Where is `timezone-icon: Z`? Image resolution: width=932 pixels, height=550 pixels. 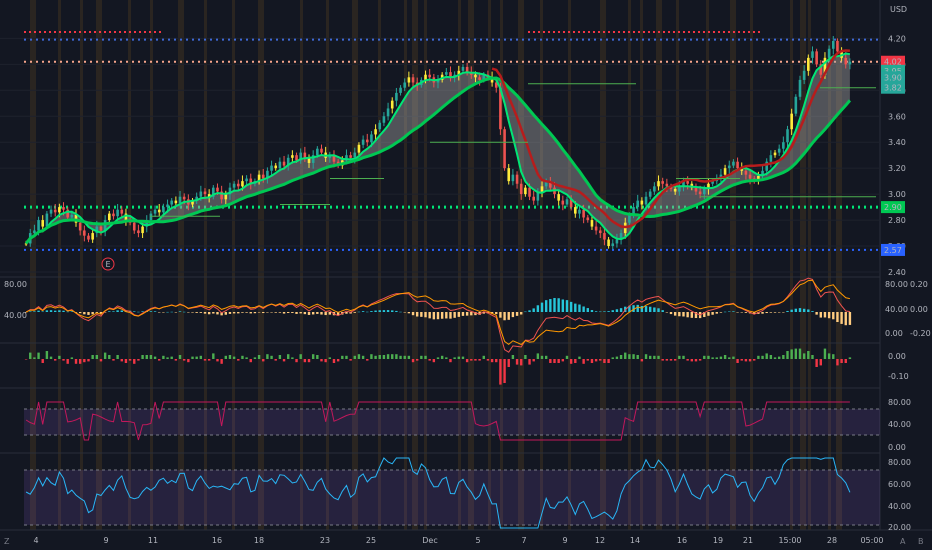 timezone-icon: Z is located at coordinates (7, 541).